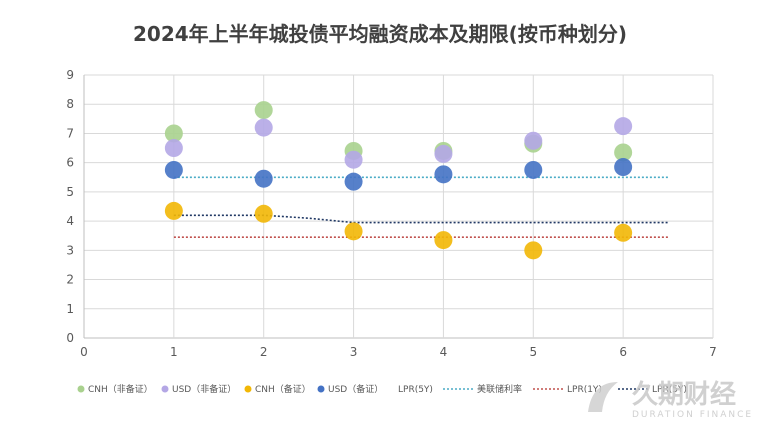  What do you see at coordinates (380, 34) in the screenshot?
I see `chart-title: 2024年上半年城投债平均融资成本及期限(按币种划分)` at bounding box center [380, 34].